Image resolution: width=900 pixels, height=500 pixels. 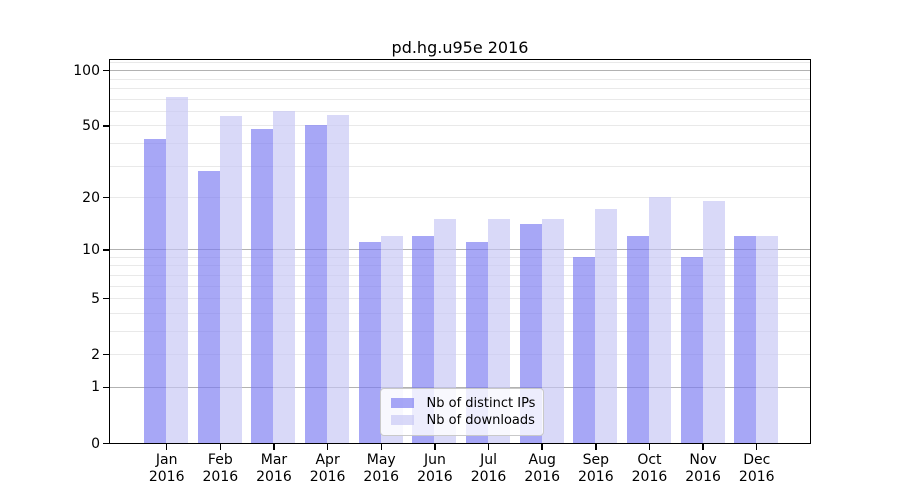 I want to click on bar-ips-dec, so click(x=745, y=339).